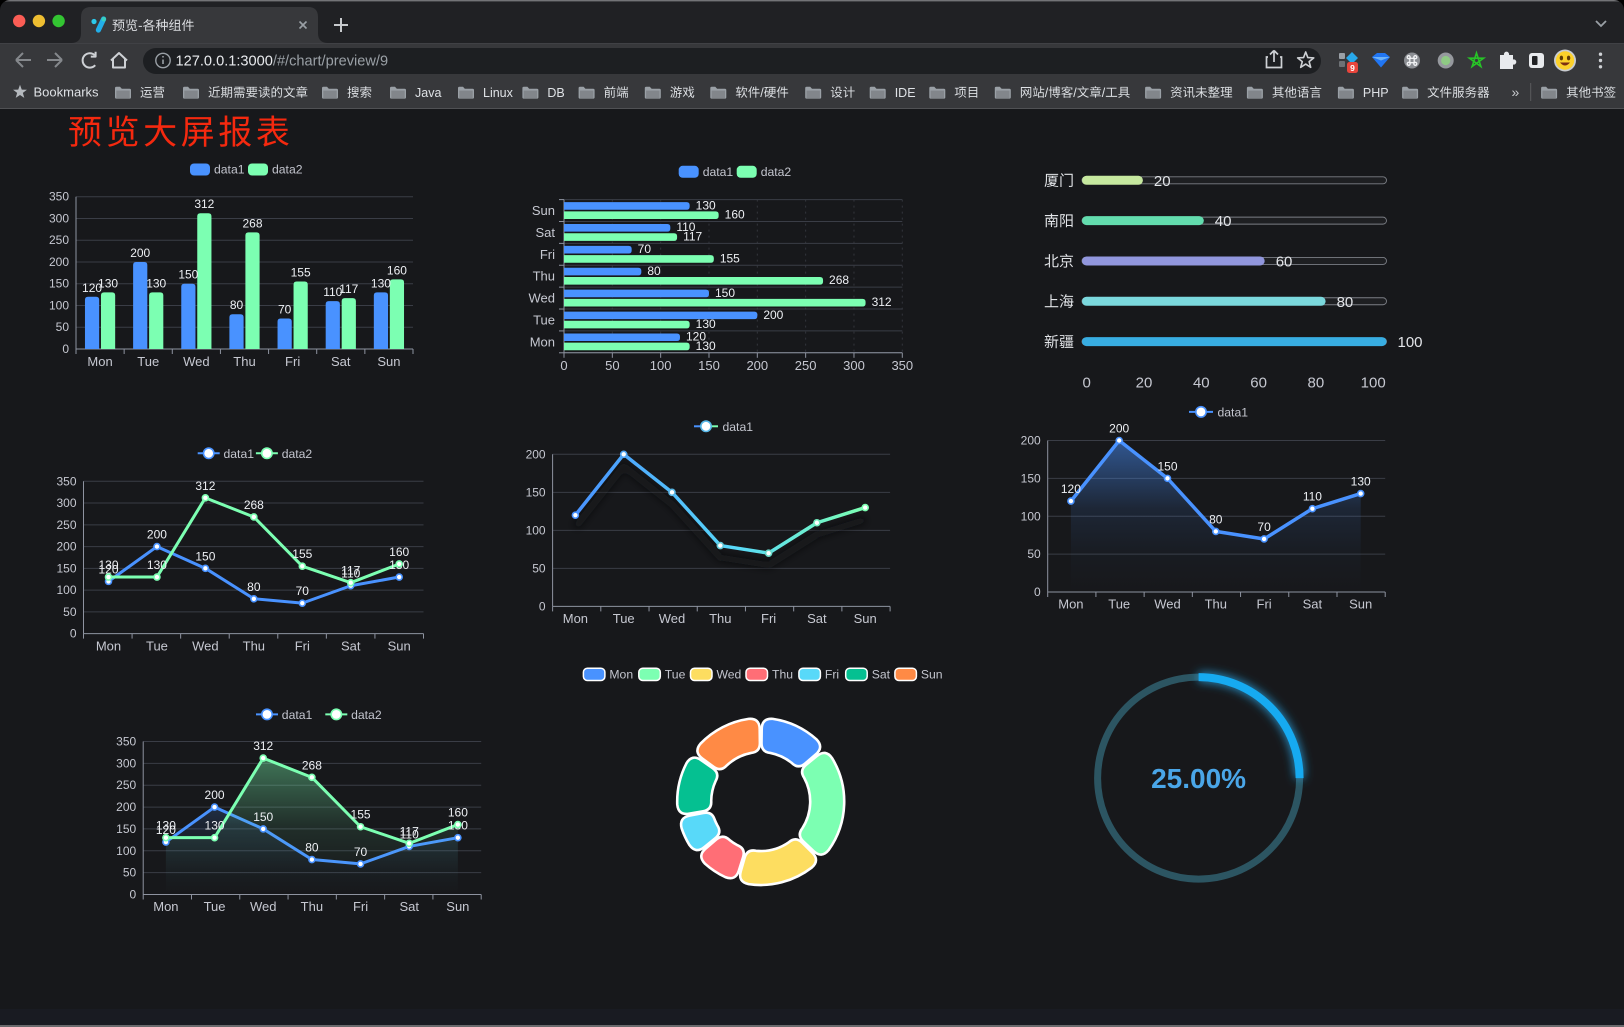 The height and width of the screenshot is (1027, 1624). What do you see at coordinates (67, 92) in the screenshot?
I see `svg-text: Bookmarks` at bounding box center [67, 92].